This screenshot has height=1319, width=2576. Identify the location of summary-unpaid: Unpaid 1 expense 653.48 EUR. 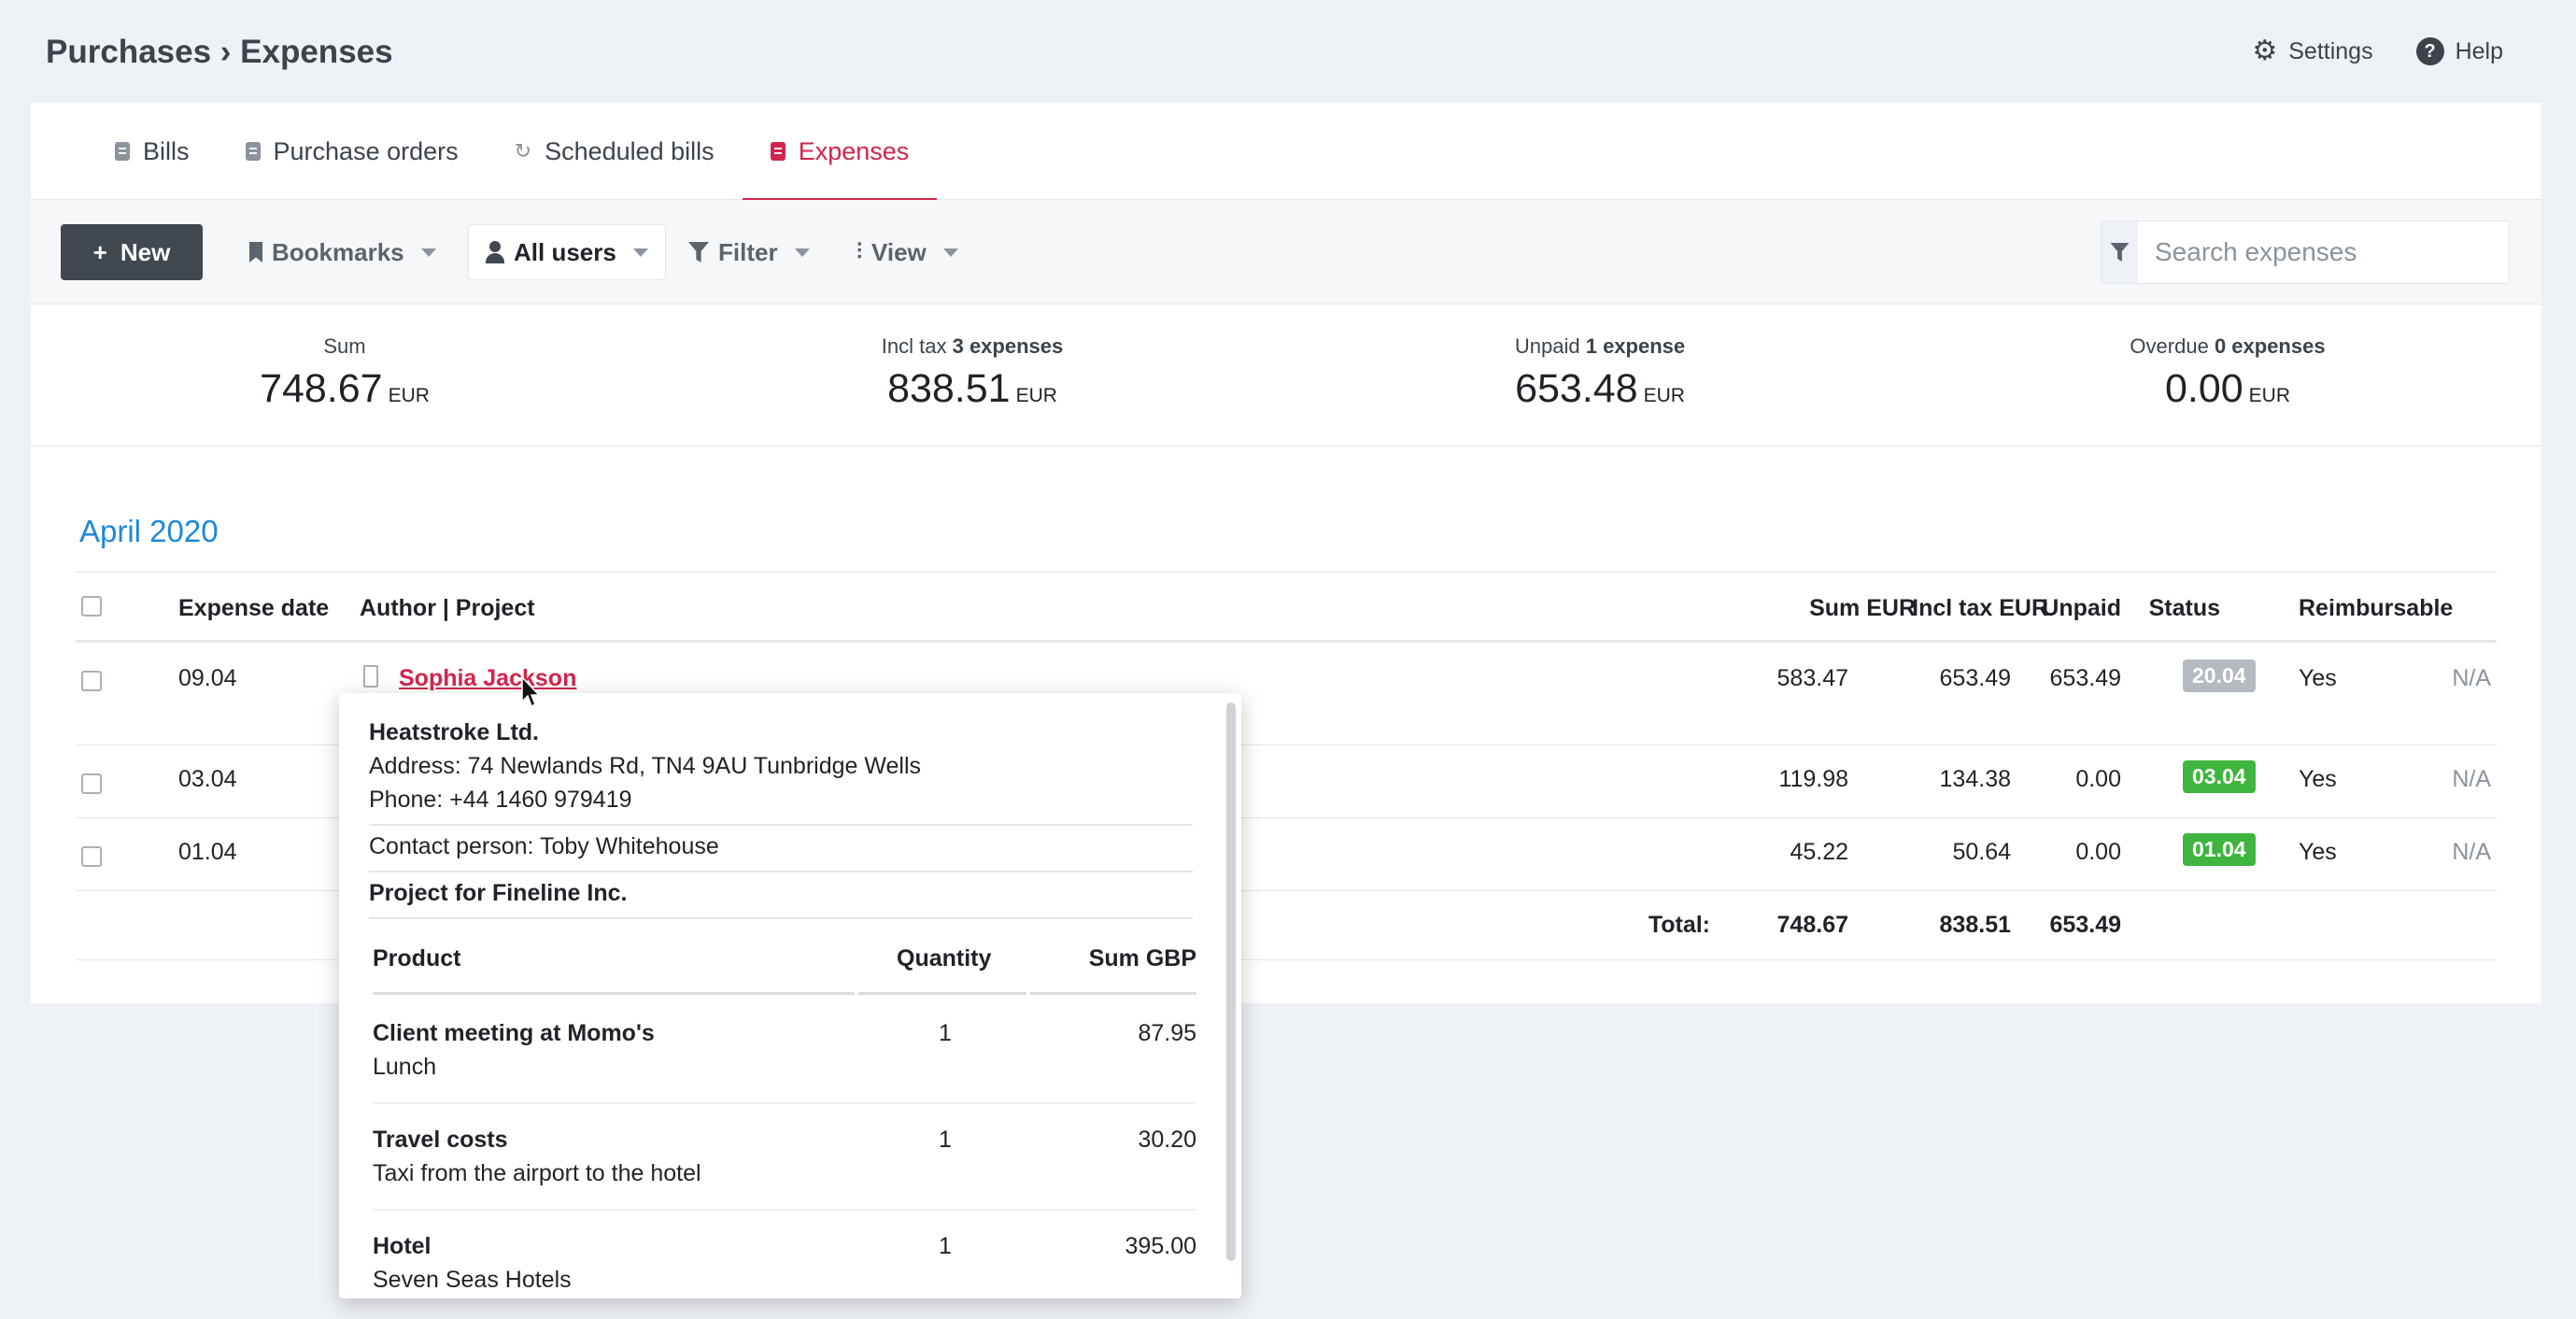
(1600, 375).